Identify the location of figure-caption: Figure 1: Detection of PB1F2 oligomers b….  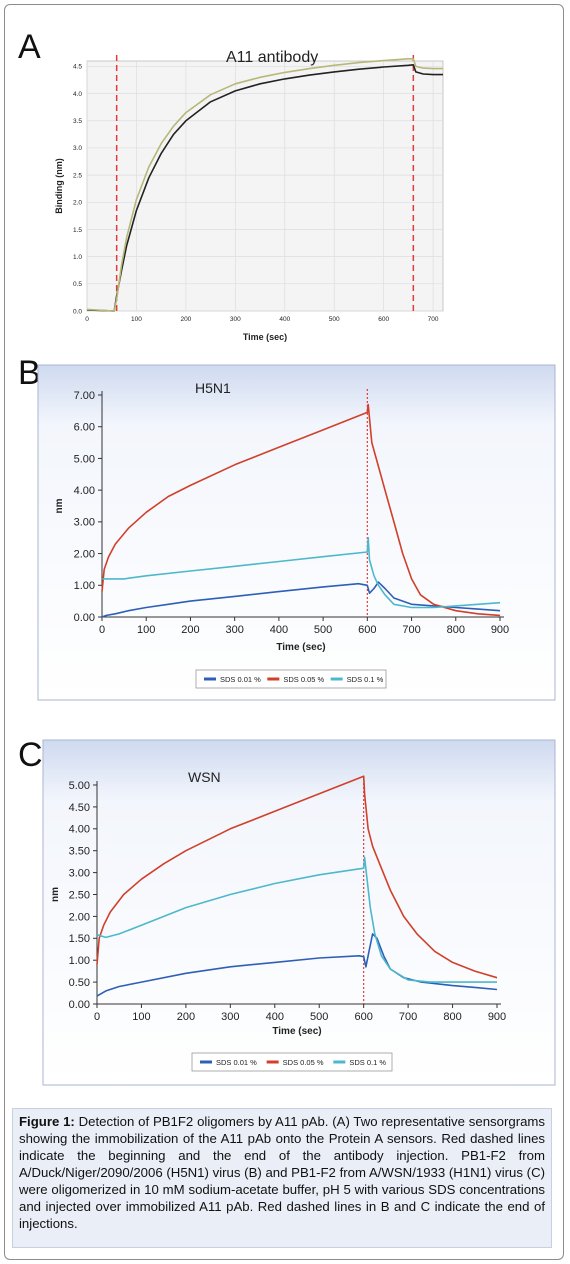
(282, 1178).